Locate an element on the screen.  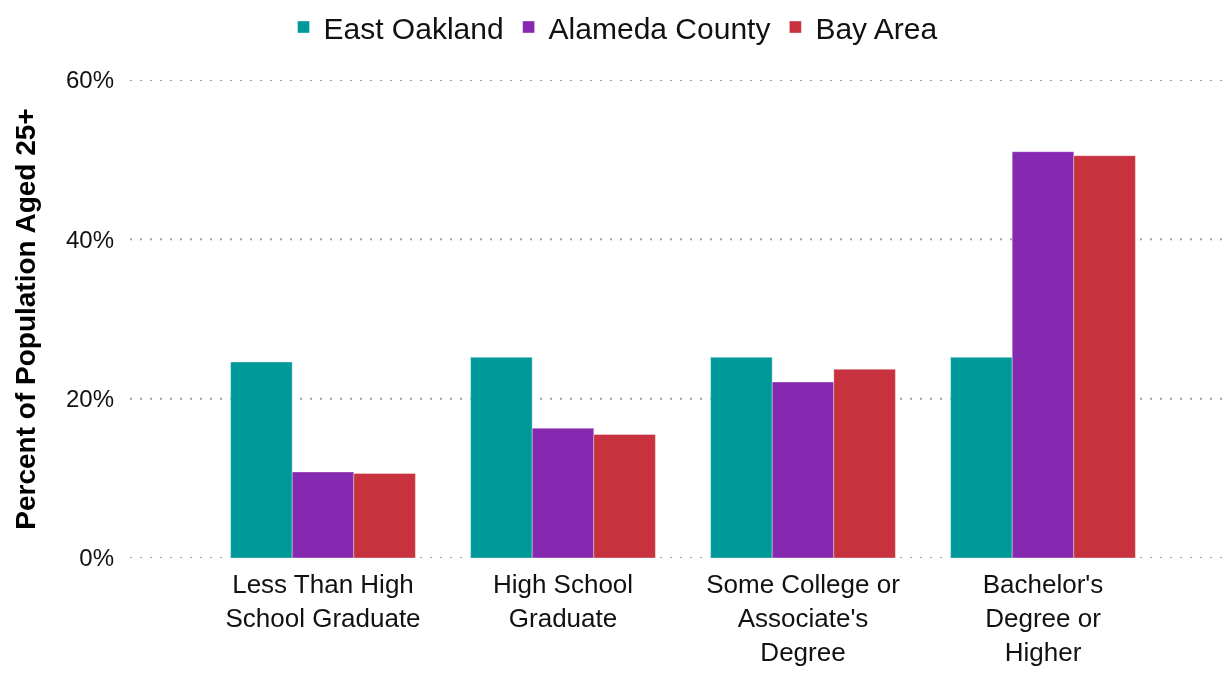
y-axis-title: Percent of Population Aged 25+ is located at coordinates (25, 319).